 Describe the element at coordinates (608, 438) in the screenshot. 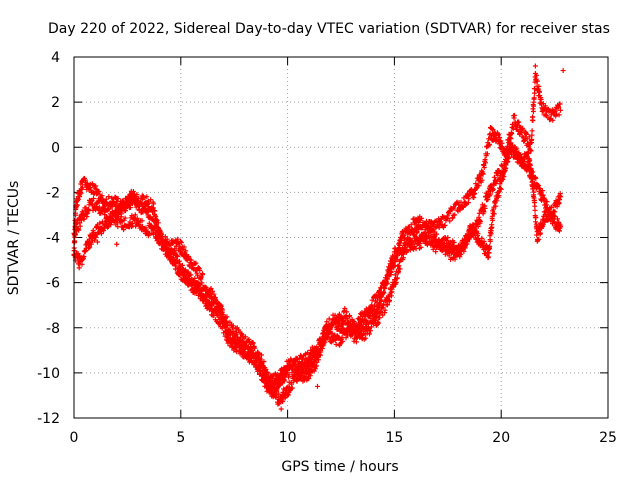

I see `x-tick-label: 25` at that location.